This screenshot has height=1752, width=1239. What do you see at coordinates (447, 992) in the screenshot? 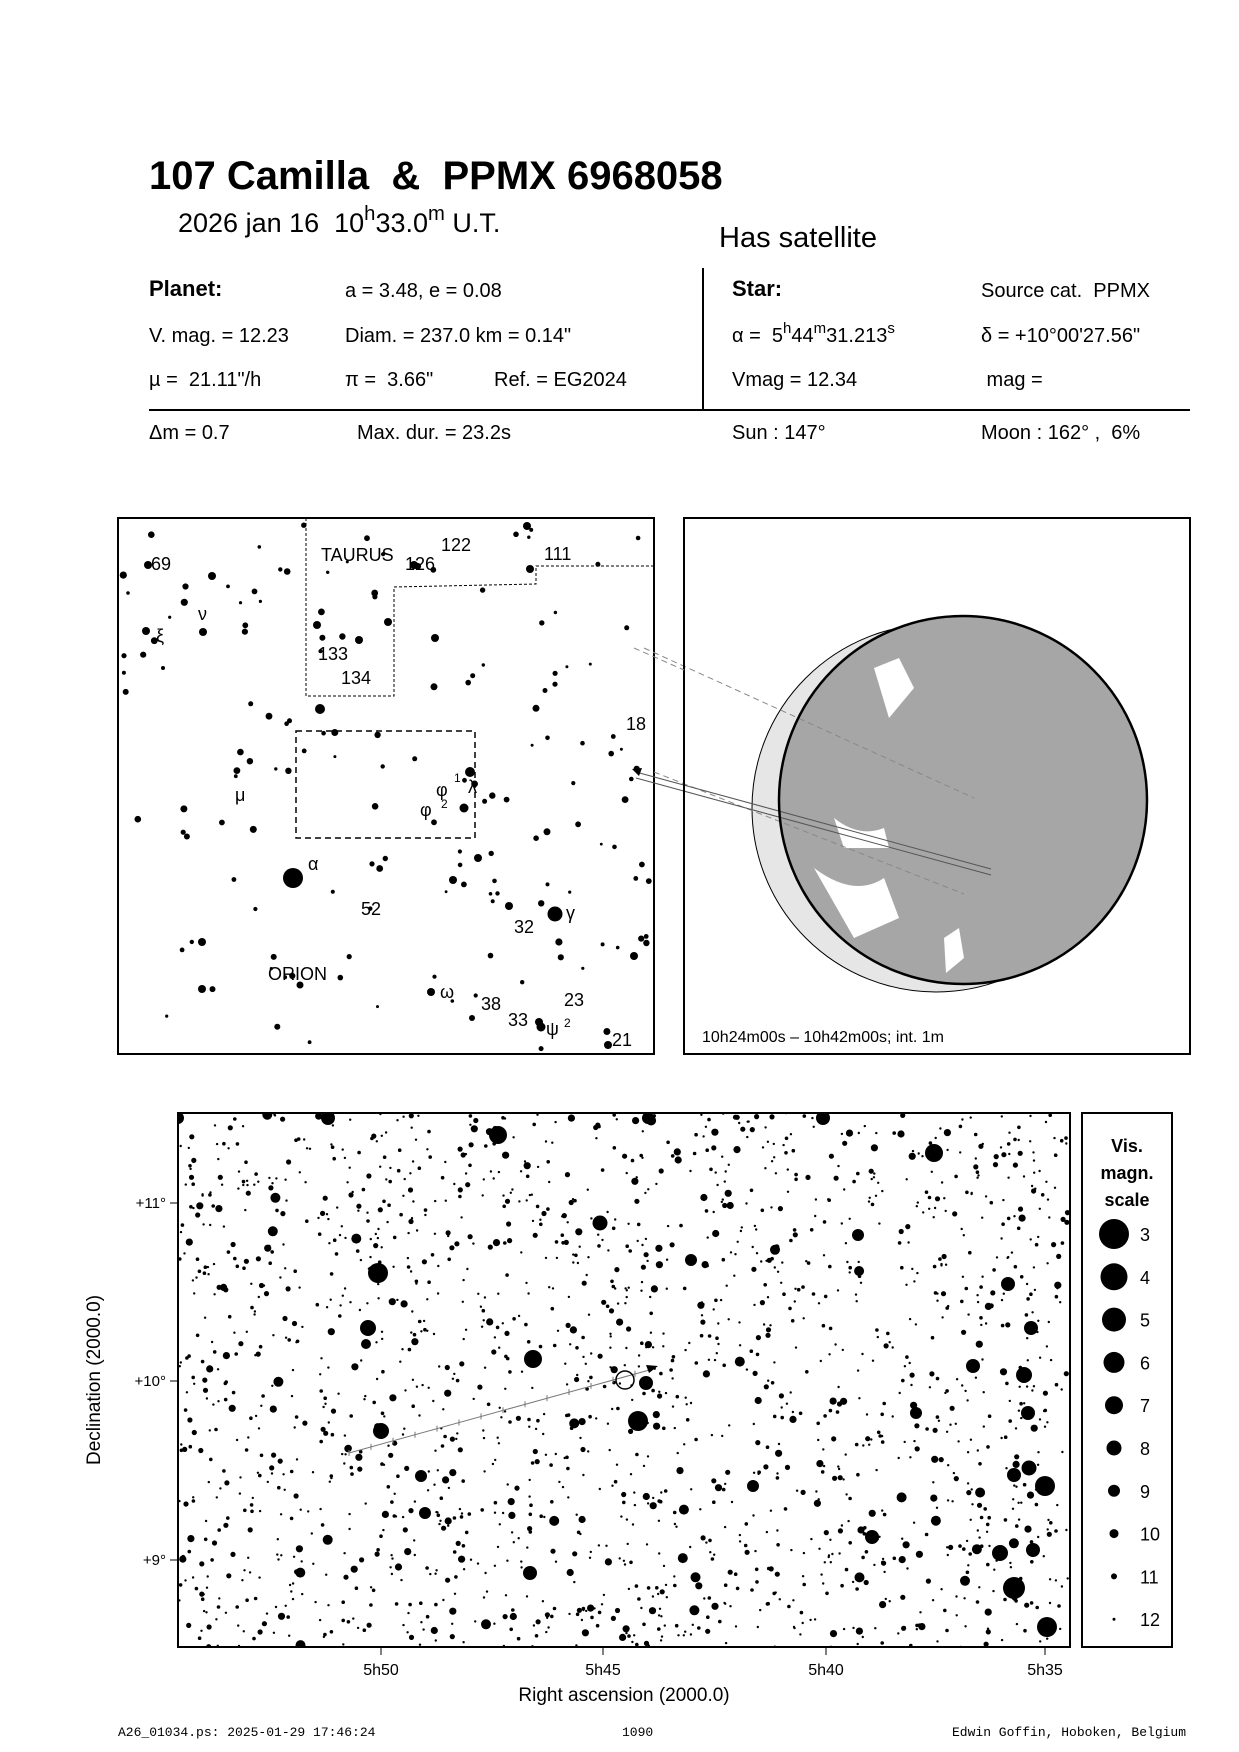
I see `finder-label: ω` at bounding box center [447, 992].